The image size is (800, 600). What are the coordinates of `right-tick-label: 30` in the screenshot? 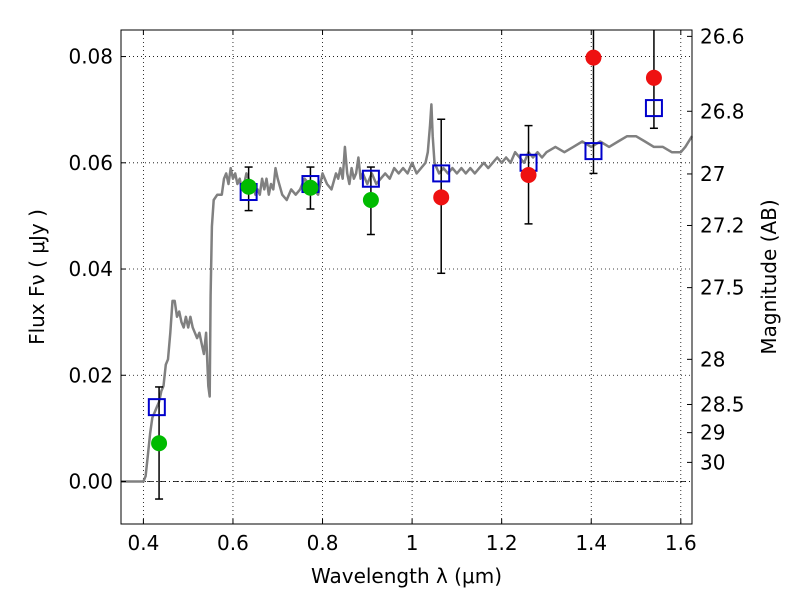 It's located at (712, 462).